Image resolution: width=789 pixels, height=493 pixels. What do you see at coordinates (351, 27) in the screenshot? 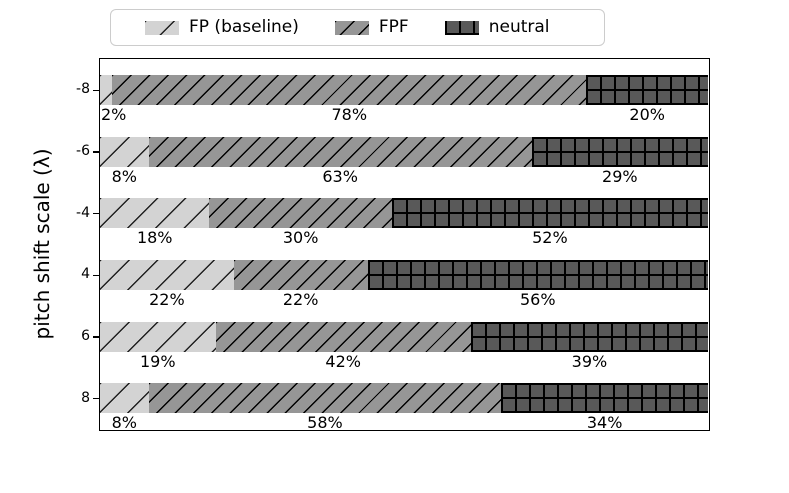
I see `fpf-swatch-icon` at bounding box center [351, 27].